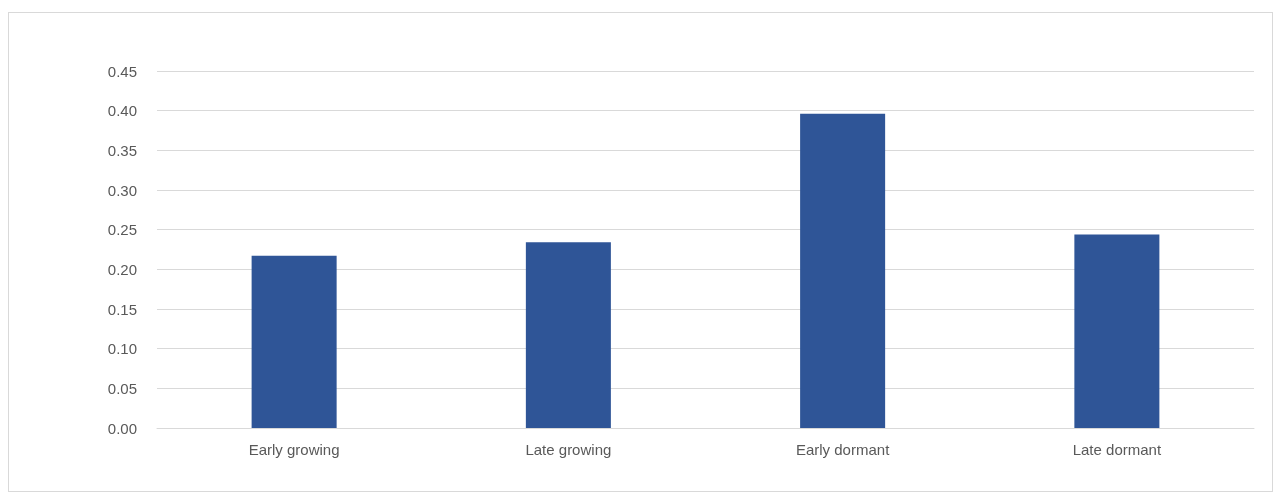  I want to click on y-tick-label: 0.20, so click(122, 269).